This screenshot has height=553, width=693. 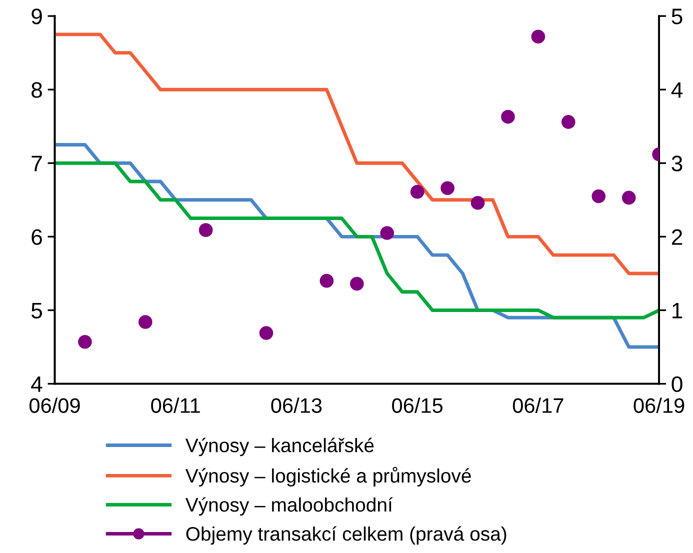 I want to click on legend-label: Objemy transakcí celkem (pravá osa), so click(x=346, y=535).